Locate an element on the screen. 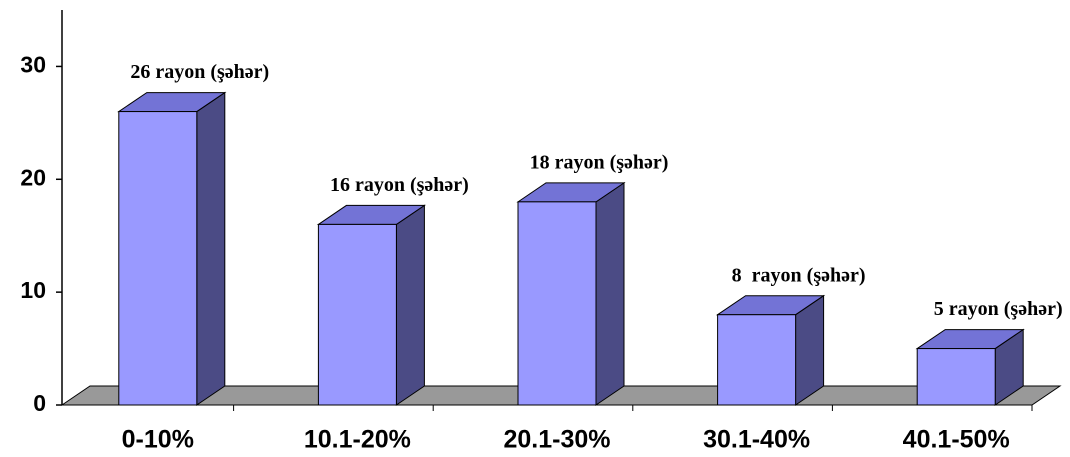 The height and width of the screenshot is (457, 1070). x-tick-label: 40.1-50% is located at coordinates (956, 440).